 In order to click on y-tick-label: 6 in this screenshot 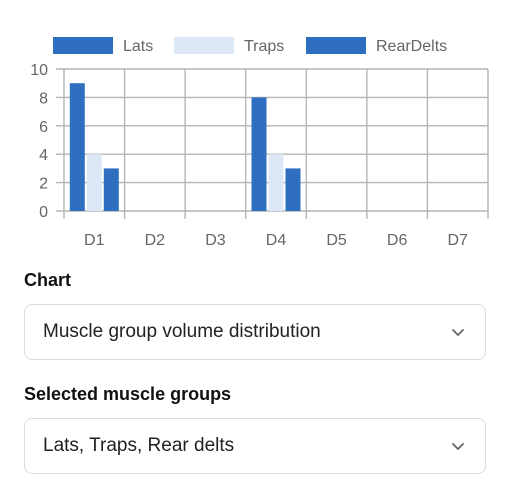, I will do `click(43, 127)`.